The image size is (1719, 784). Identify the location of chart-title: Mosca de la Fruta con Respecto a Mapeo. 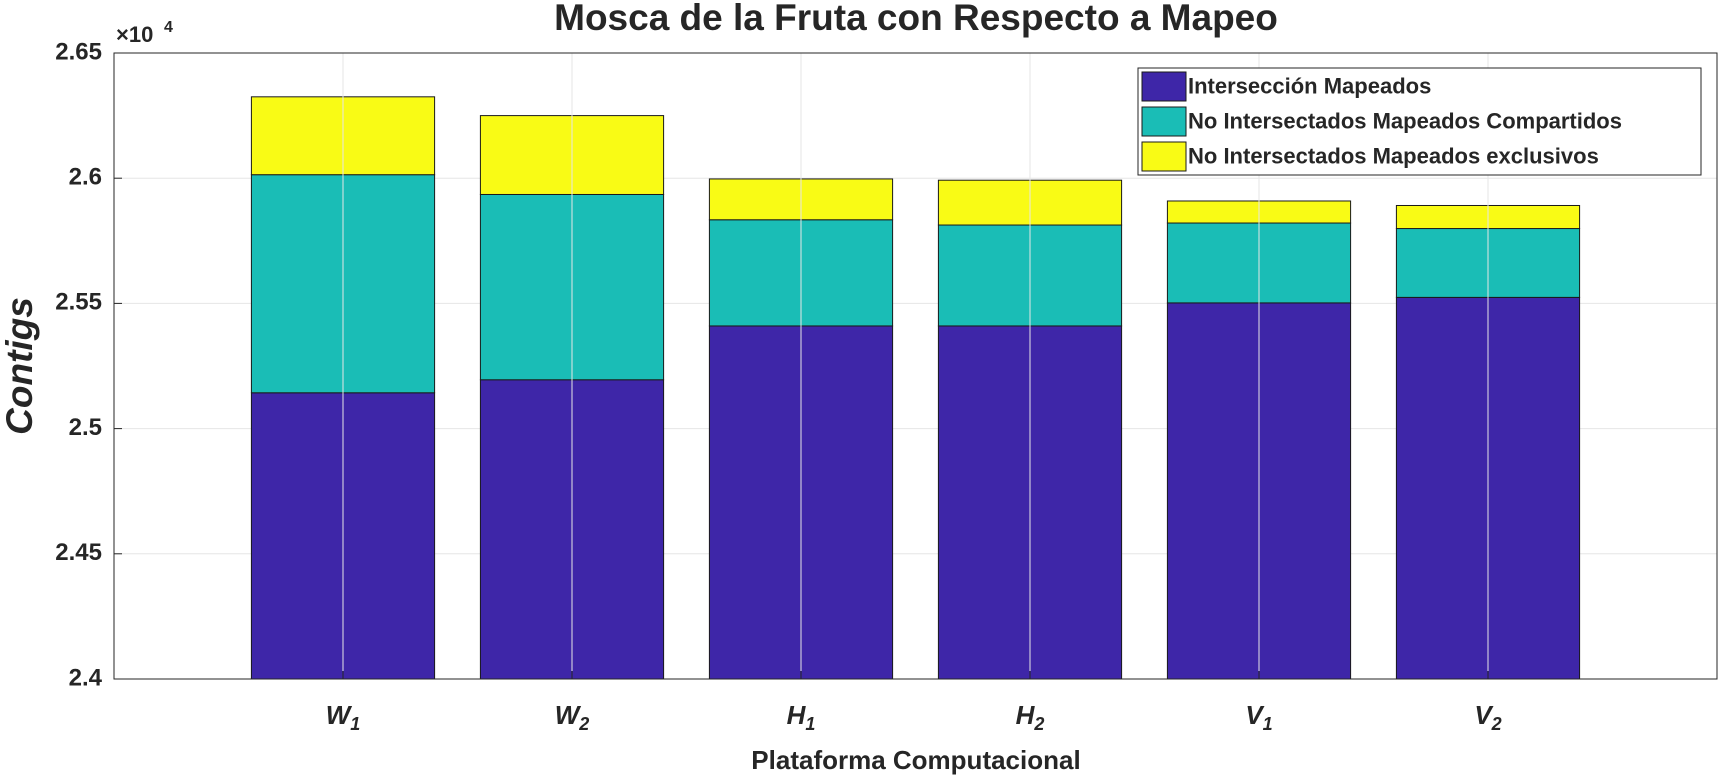
(916, 19).